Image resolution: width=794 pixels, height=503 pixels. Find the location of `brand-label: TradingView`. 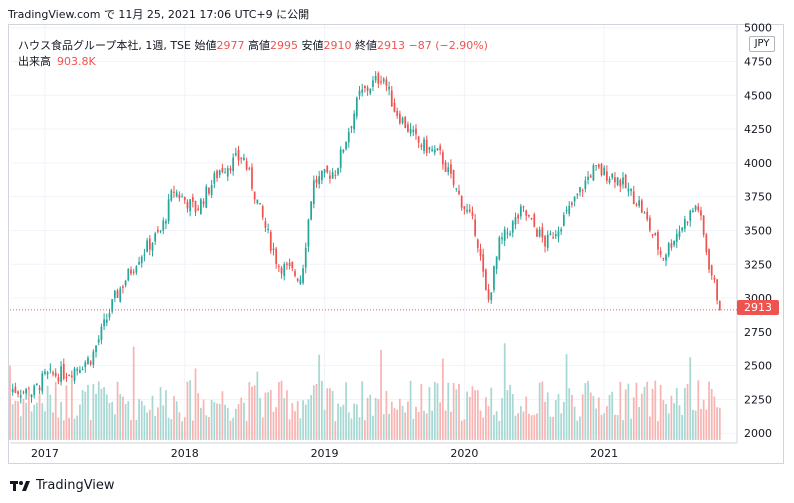

brand-label: TradingView is located at coordinates (75, 485).